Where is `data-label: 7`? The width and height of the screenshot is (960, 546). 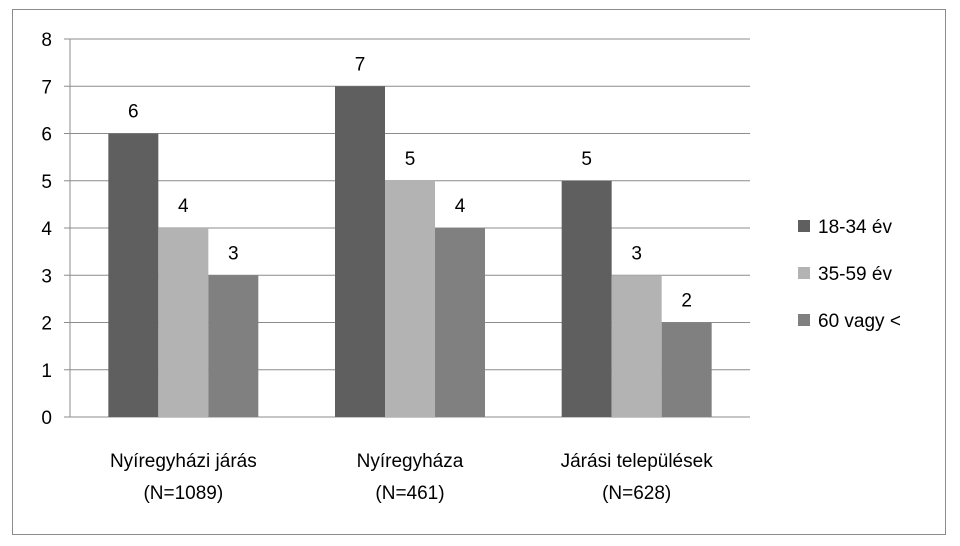 data-label: 7 is located at coordinates (360, 64).